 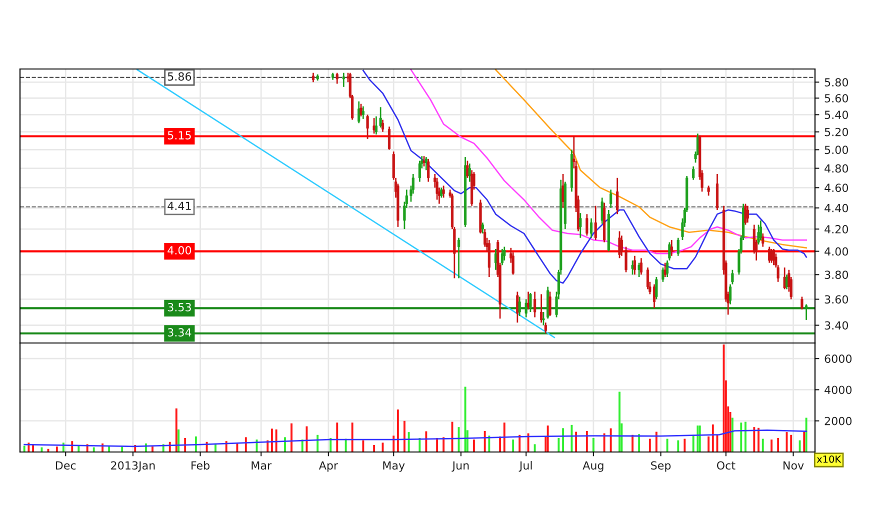 What do you see at coordinates (328, 466) in the screenshot?
I see `x-tick-label: Apr` at bounding box center [328, 466].